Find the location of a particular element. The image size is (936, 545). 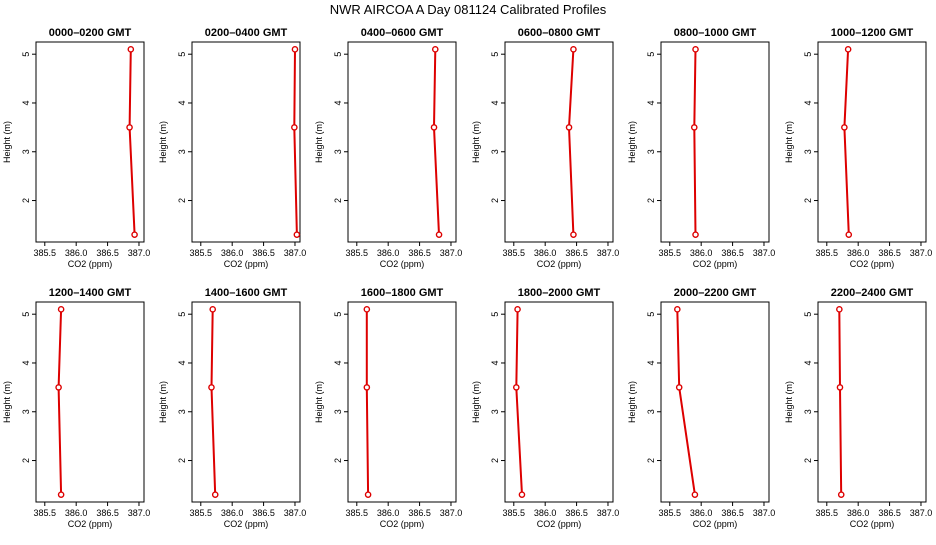

panel-title: 1200–1400 GMT is located at coordinates (90, 293).